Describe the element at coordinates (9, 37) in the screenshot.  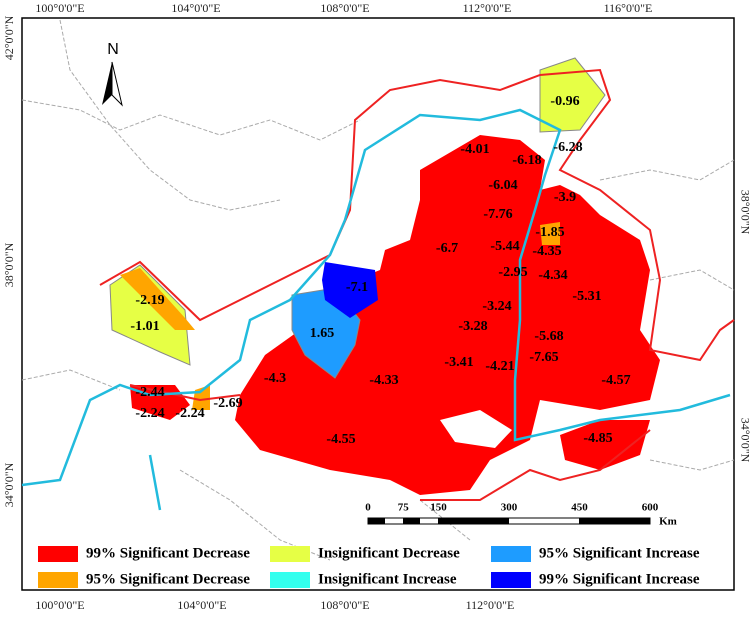
I see `coord-label: 42°0'0"N` at that location.